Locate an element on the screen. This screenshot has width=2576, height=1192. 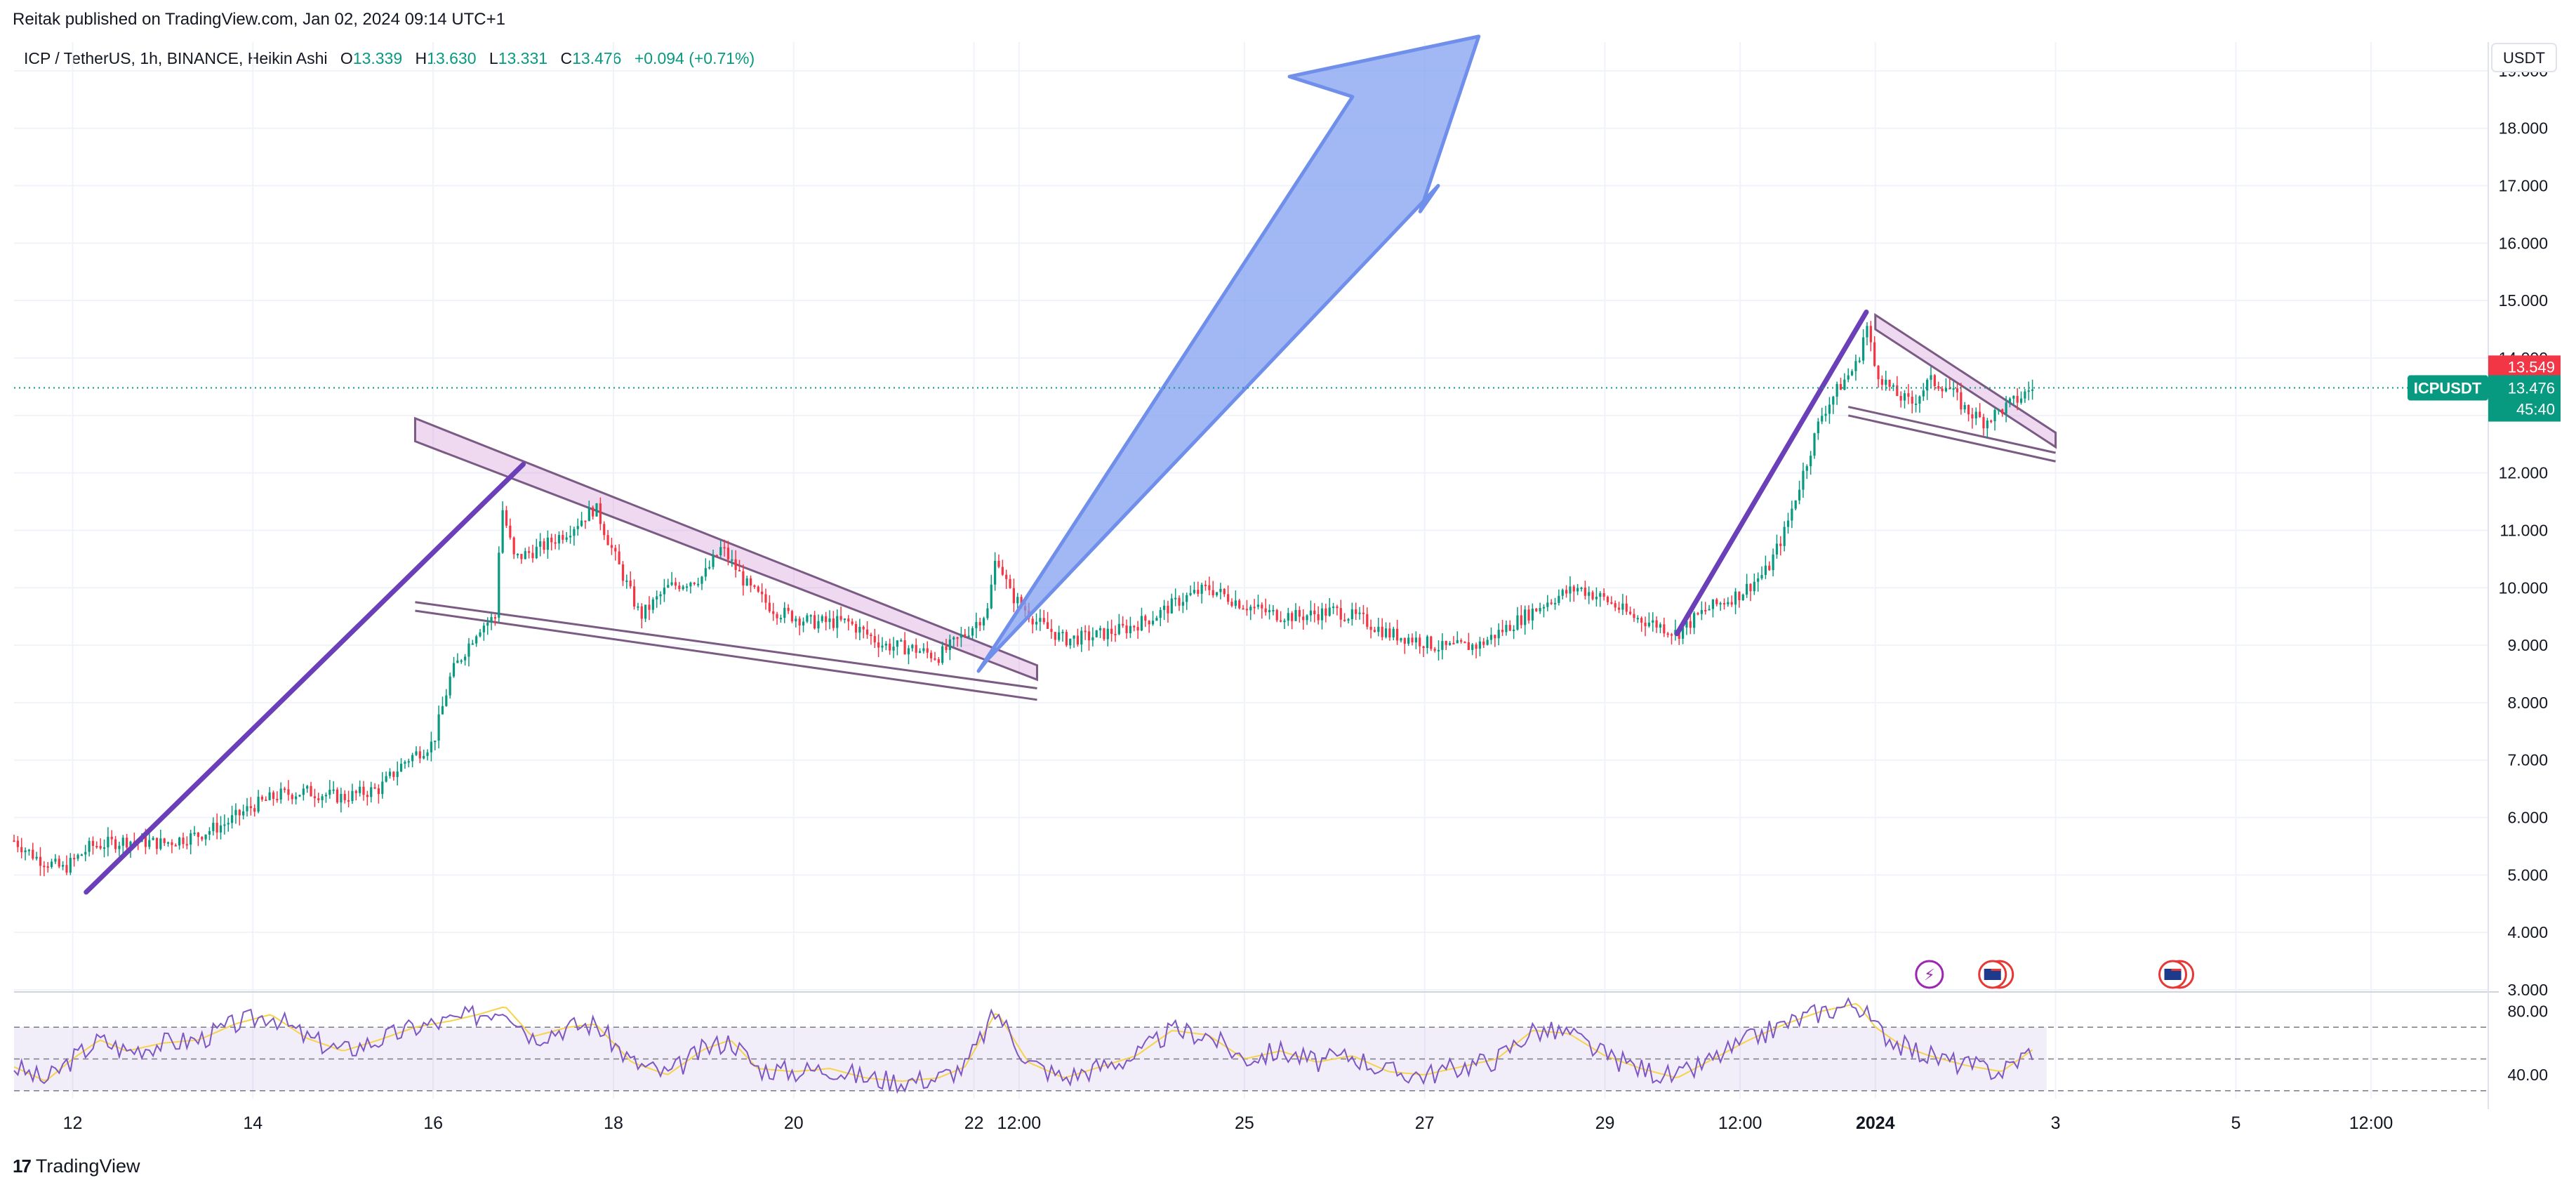
time-axis: 12 14 16 18 20 22 12:00 25 27 29 12:00 2024 3 5 12:00 is located at coordinates (1229, 1123).